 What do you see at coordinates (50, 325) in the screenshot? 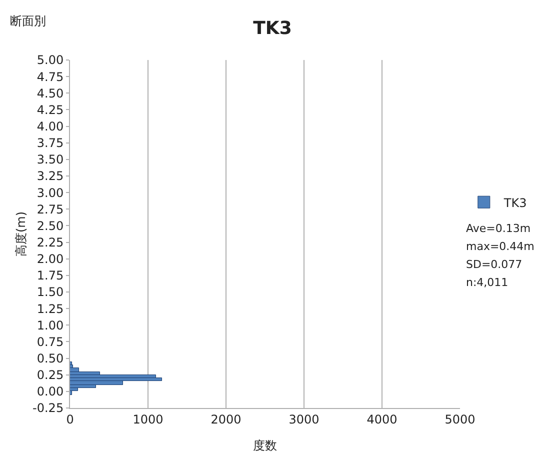
I see `y-tick-label: 1.00` at bounding box center [50, 325].